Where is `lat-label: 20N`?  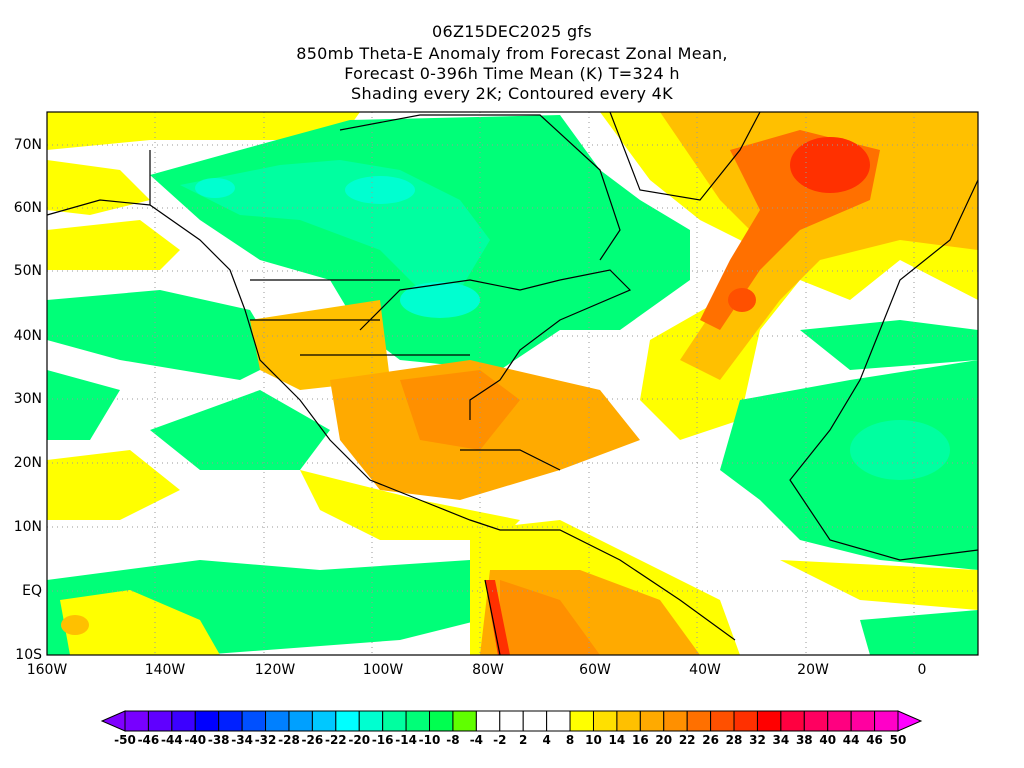
lat-label: 20N is located at coordinates (27, 463).